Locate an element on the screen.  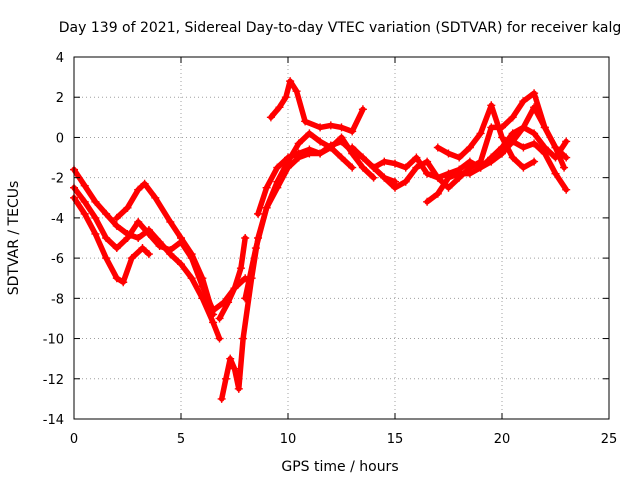
y-tick-label: -10 is located at coordinates (53, 340).